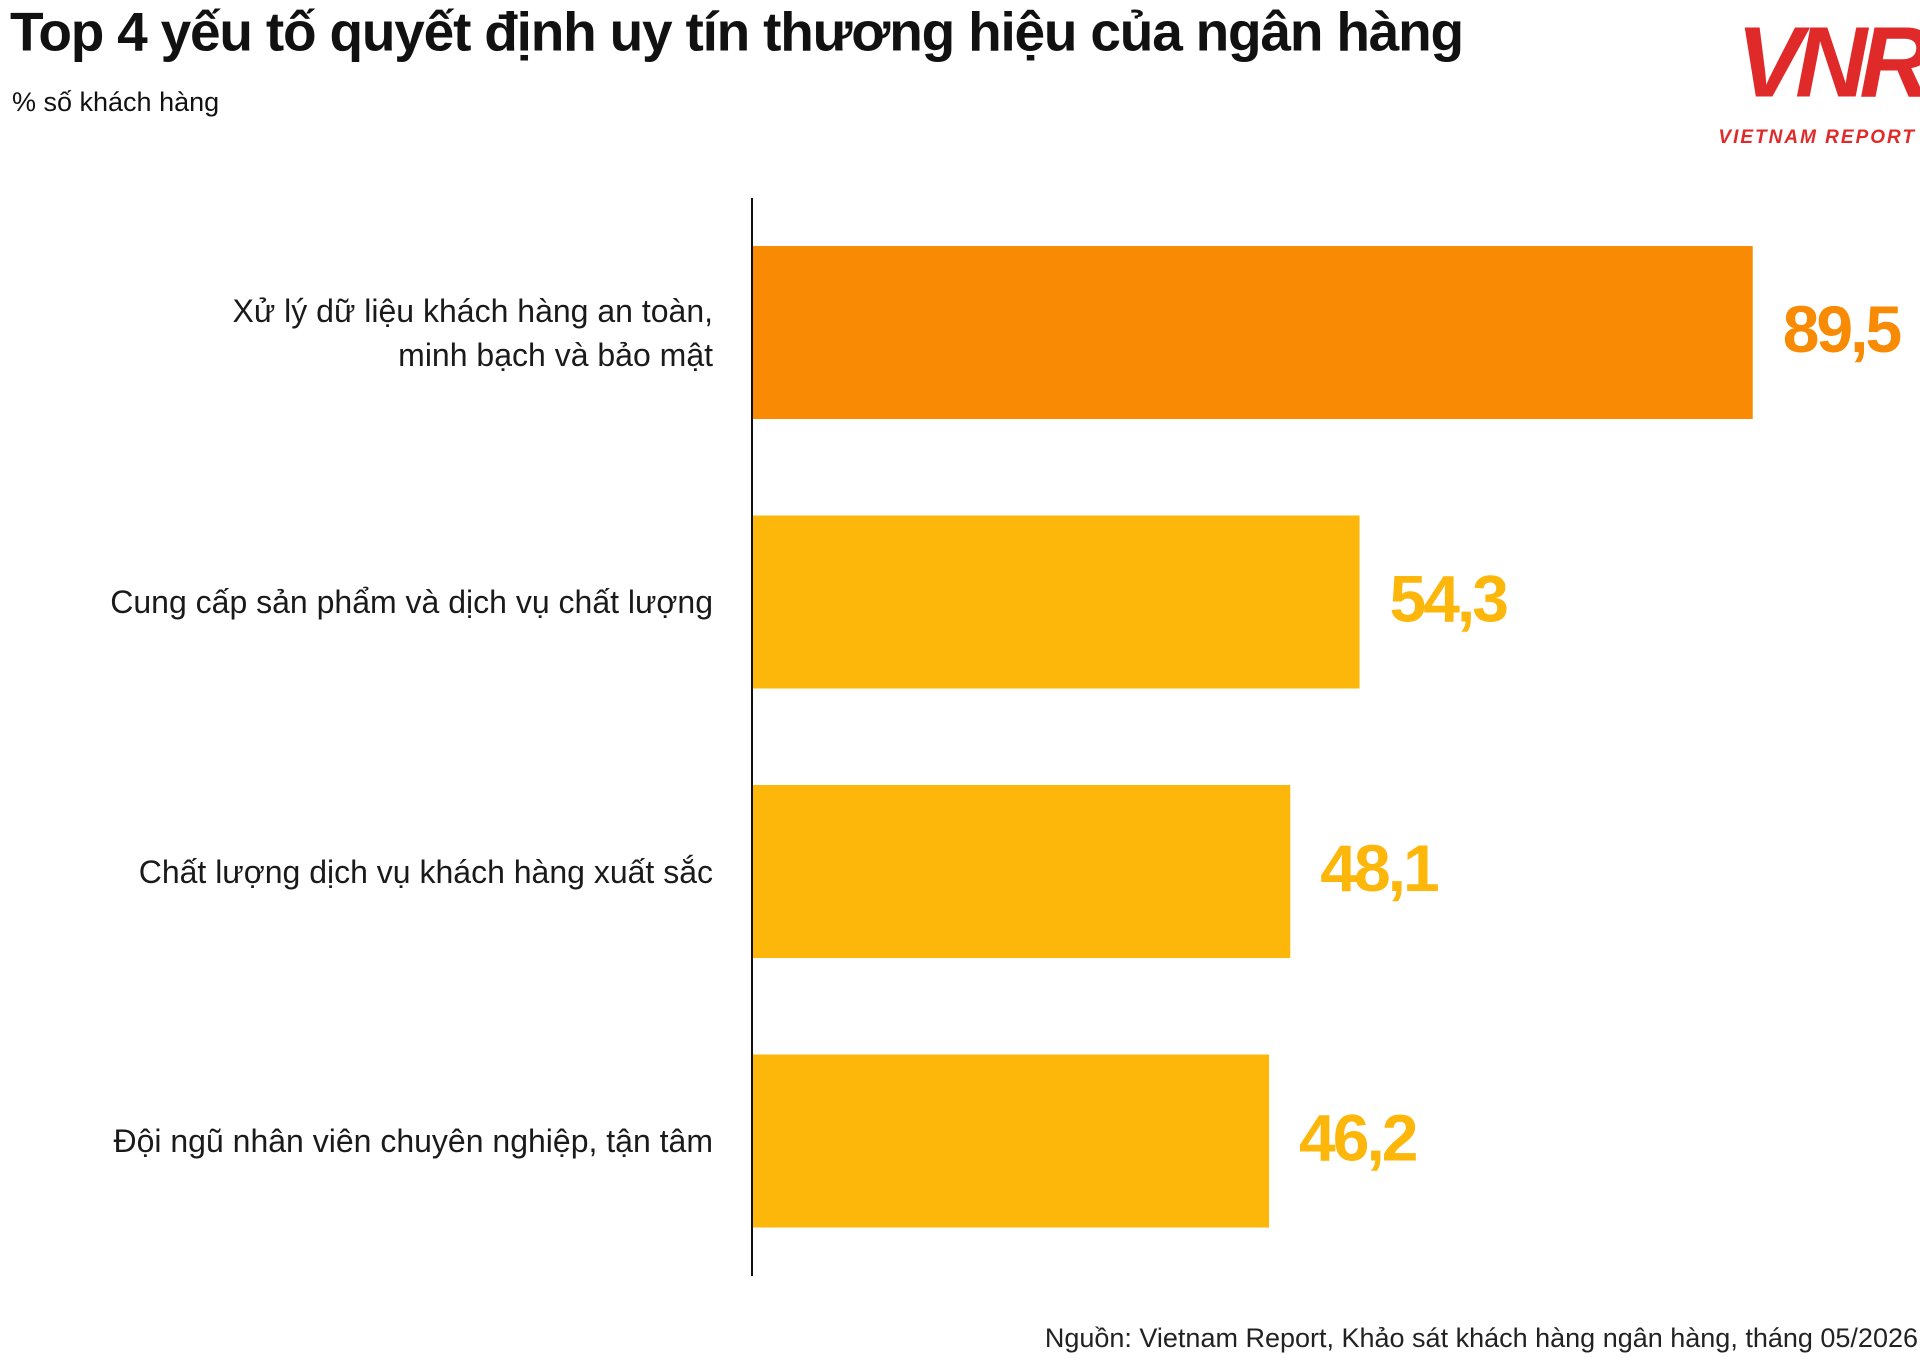  Describe the element at coordinates (425, 871) in the screenshot. I see `category-label: Chất lượng dịch vụ khách hàng xuất sắc` at that location.